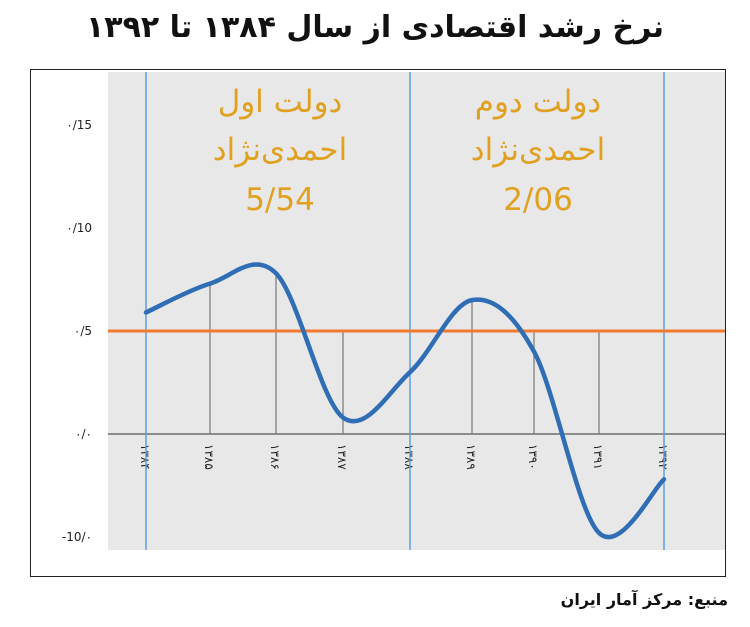 The width and height of the screenshot is (750, 627). What do you see at coordinates (77, 537) in the screenshot?
I see `y-tick-label: -10/٠` at bounding box center [77, 537].